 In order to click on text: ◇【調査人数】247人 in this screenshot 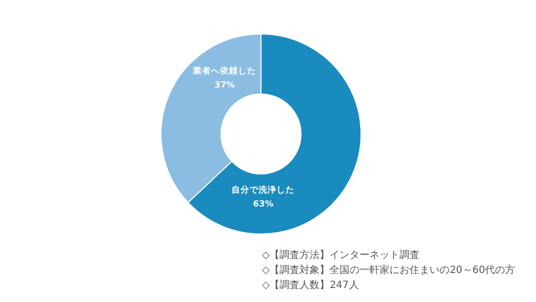, I will do `click(310, 285)`.